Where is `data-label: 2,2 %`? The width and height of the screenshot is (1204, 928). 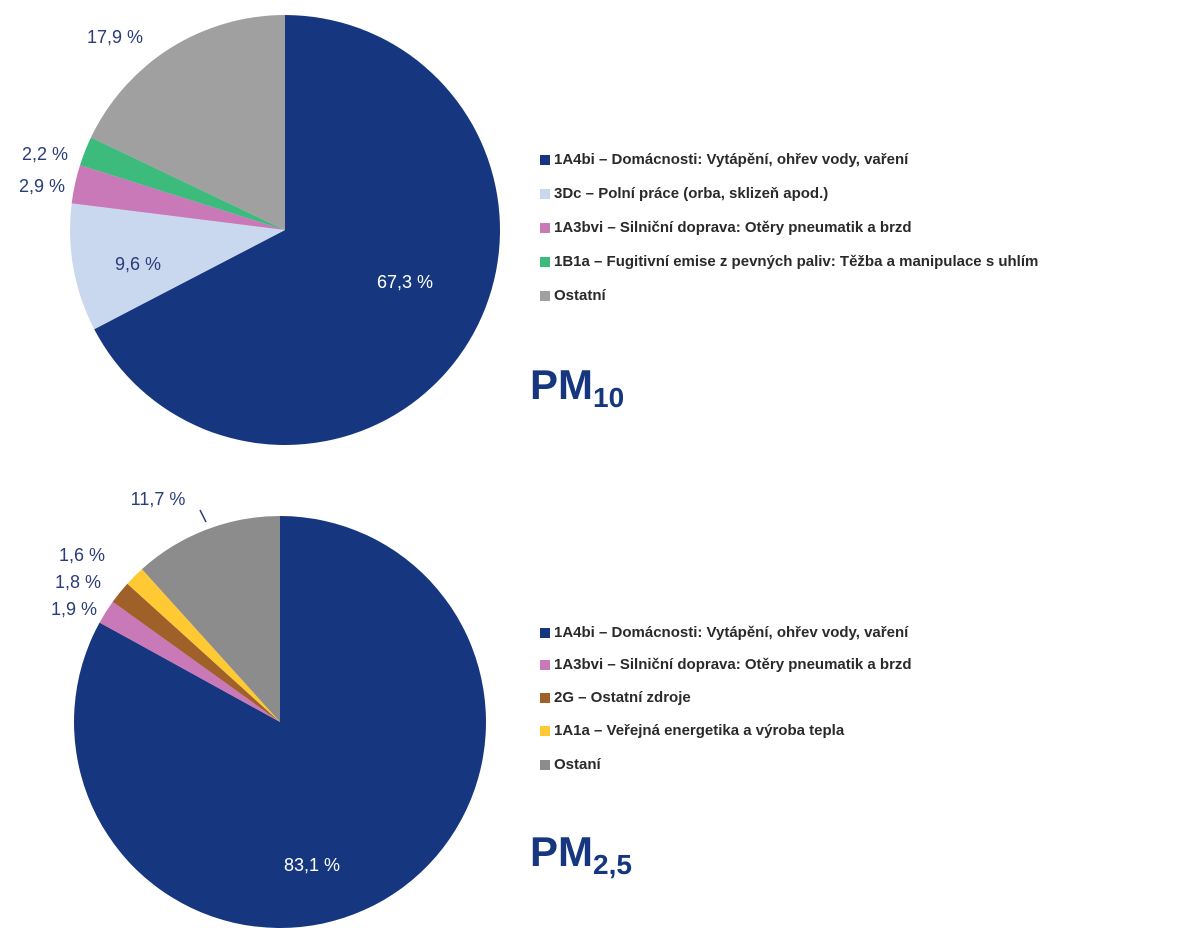 data-label: 2,2 % is located at coordinates (45, 154).